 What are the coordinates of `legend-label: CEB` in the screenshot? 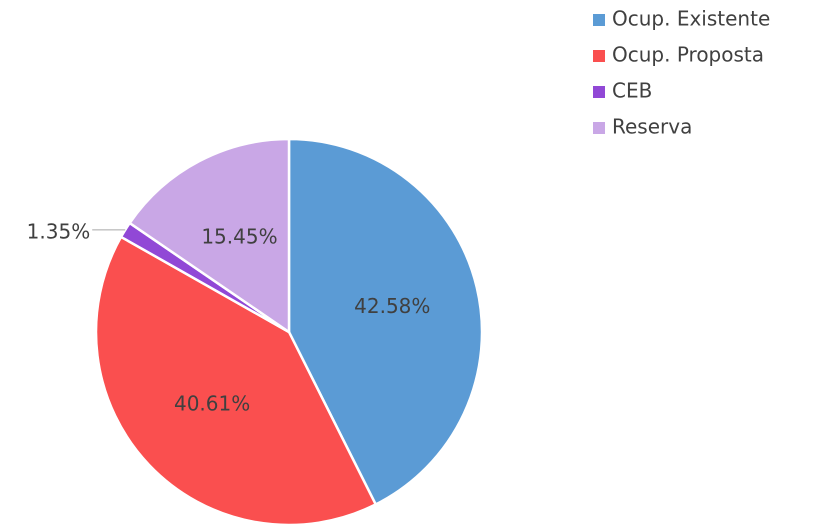 It's located at (632, 91).